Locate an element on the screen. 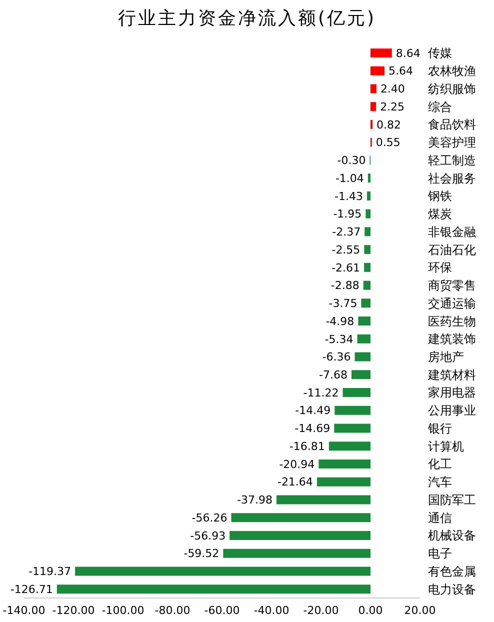  data-label: -11.22 is located at coordinates (321, 393).